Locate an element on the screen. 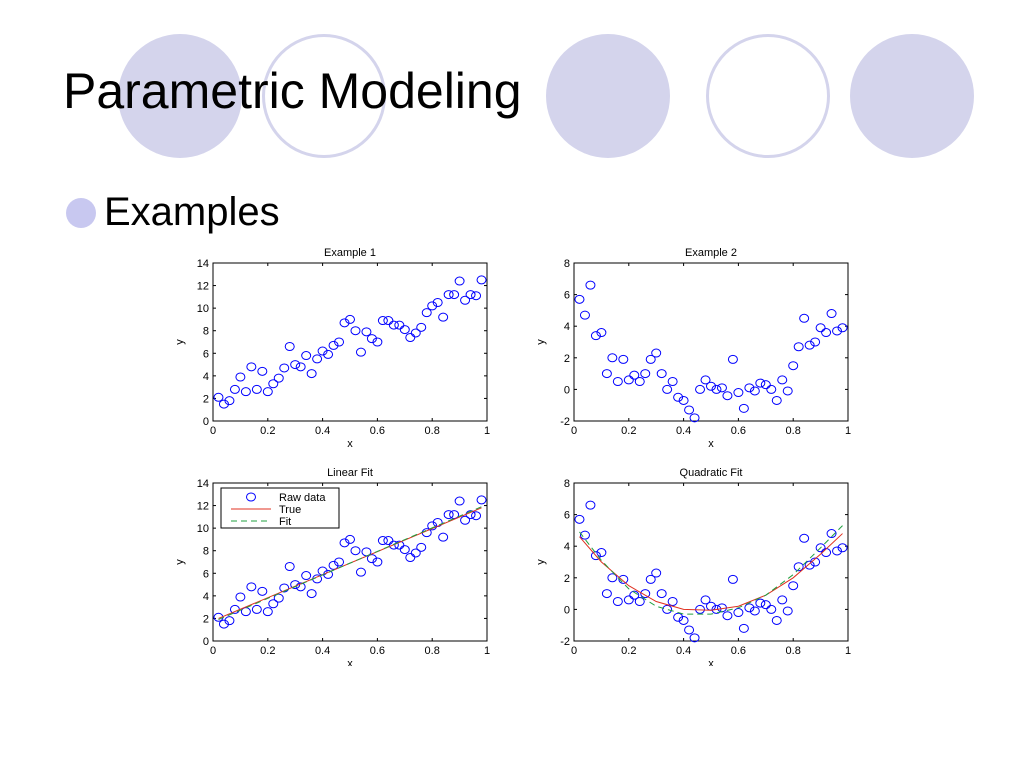 This screenshot has width=1024, height=768. y-tick-label: 2 is located at coordinates (206, 619).